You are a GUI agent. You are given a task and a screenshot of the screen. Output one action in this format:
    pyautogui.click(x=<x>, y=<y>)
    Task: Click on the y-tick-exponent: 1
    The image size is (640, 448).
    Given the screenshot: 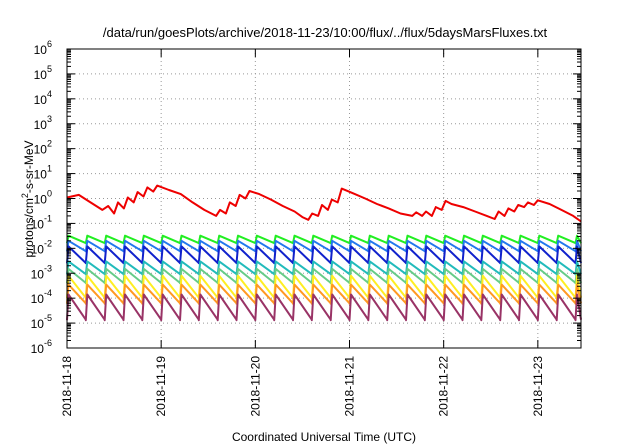 What is the action you would take?
    pyautogui.click(x=49, y=169)
    